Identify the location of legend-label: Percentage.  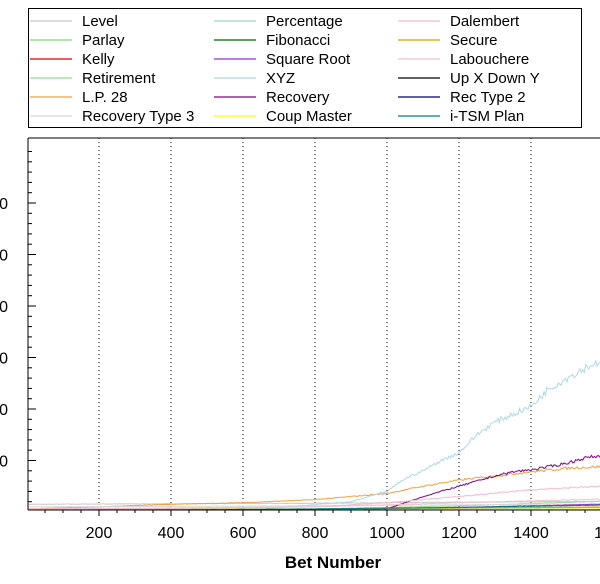
(304, 21).